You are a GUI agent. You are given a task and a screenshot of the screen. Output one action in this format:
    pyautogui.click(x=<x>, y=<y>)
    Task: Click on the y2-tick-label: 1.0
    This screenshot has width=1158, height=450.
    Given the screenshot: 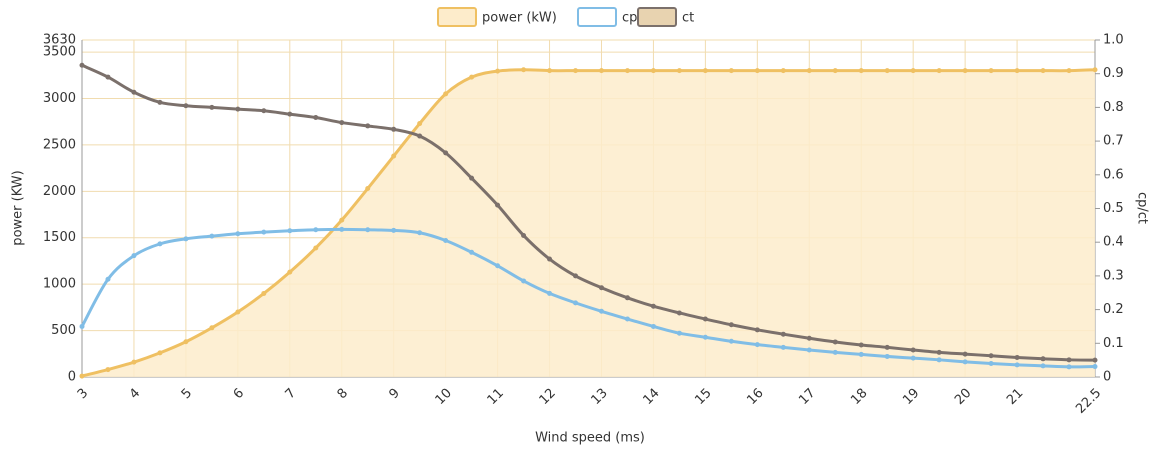 What is the action you would take?
    pyautogui.click(x=1113, y=40)
    